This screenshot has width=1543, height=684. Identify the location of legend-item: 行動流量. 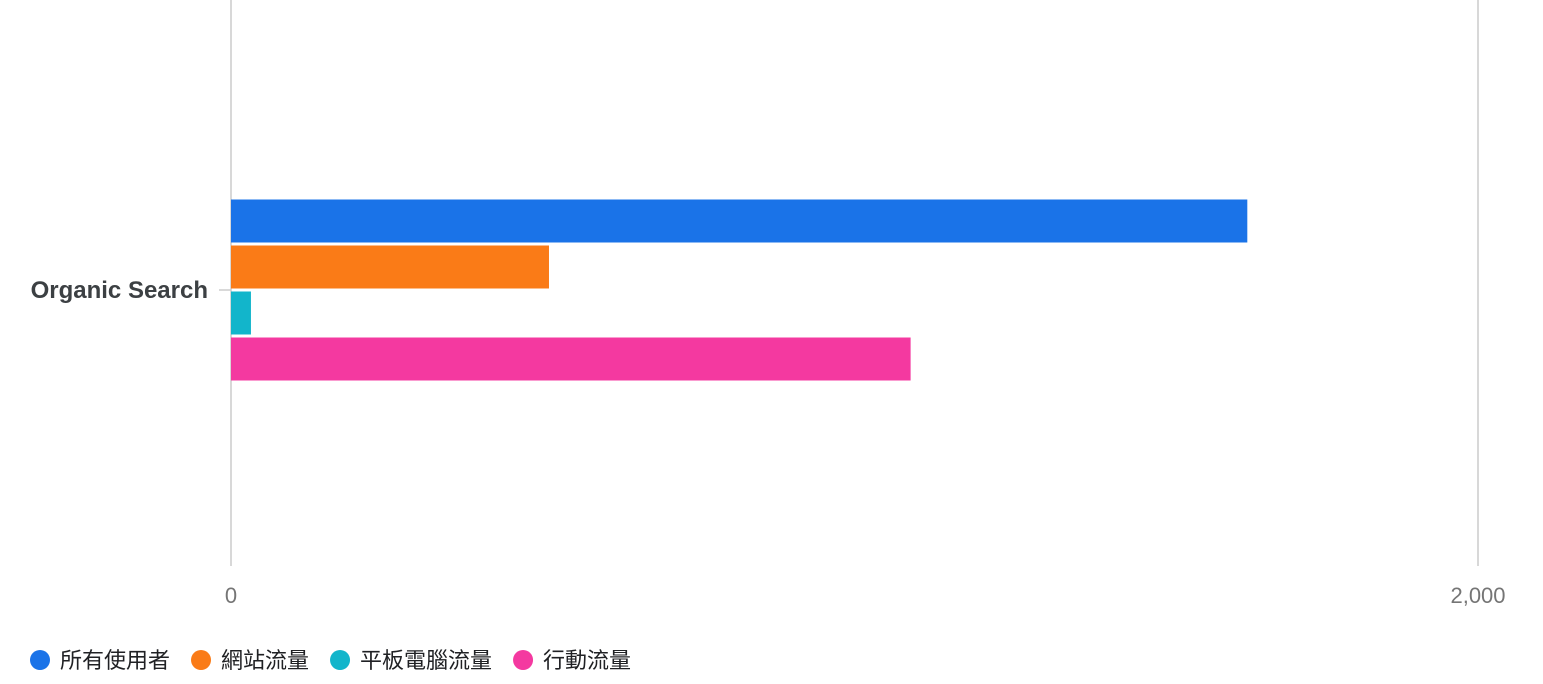
(572, 660).